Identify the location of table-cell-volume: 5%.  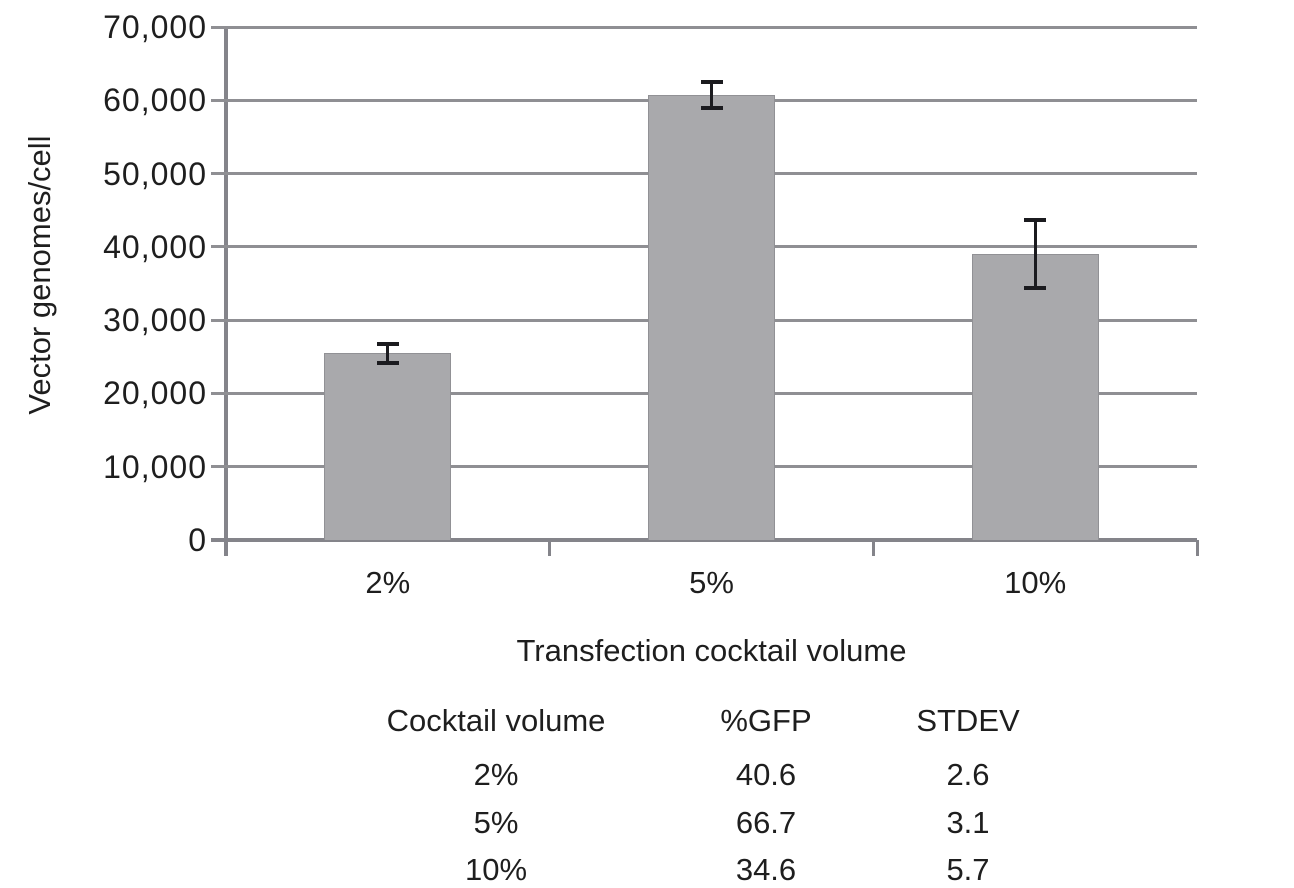
(496, 822).